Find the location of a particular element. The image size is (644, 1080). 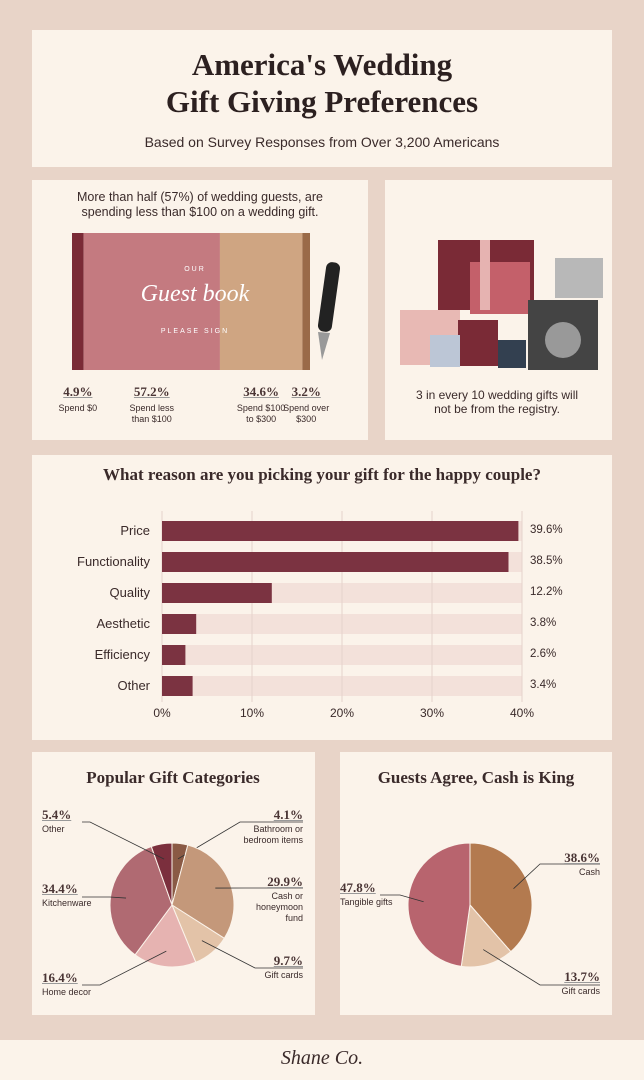

value-label: 4.9% is located at coordinates (78, 391).